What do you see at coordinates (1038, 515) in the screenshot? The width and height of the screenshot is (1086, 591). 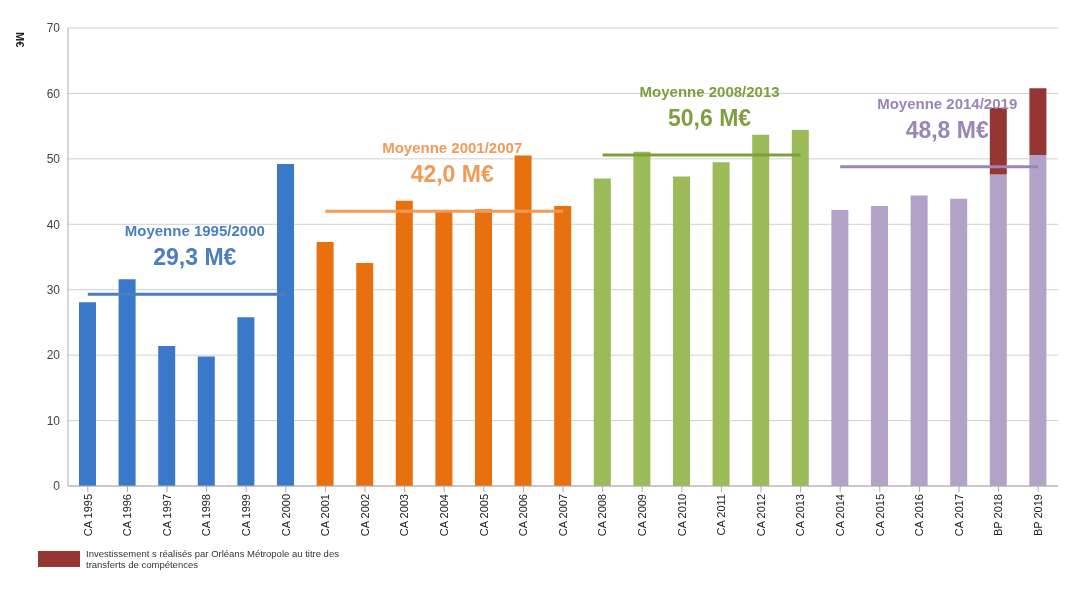 I see `x-tick-label: BP 2019` at bounding box center [1038, 515].